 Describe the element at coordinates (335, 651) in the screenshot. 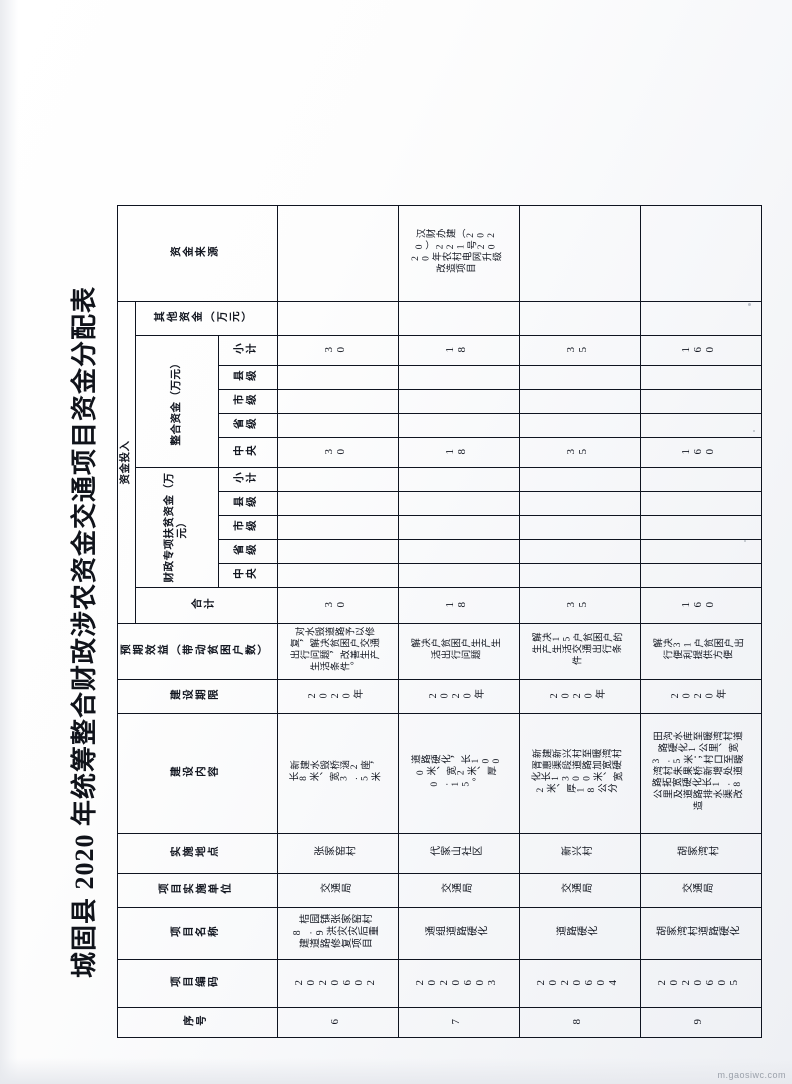

I see `cell-text: 对水毁道路予以修复，解决贫困户交通出行问题，改善生产生活条件。` at that location.